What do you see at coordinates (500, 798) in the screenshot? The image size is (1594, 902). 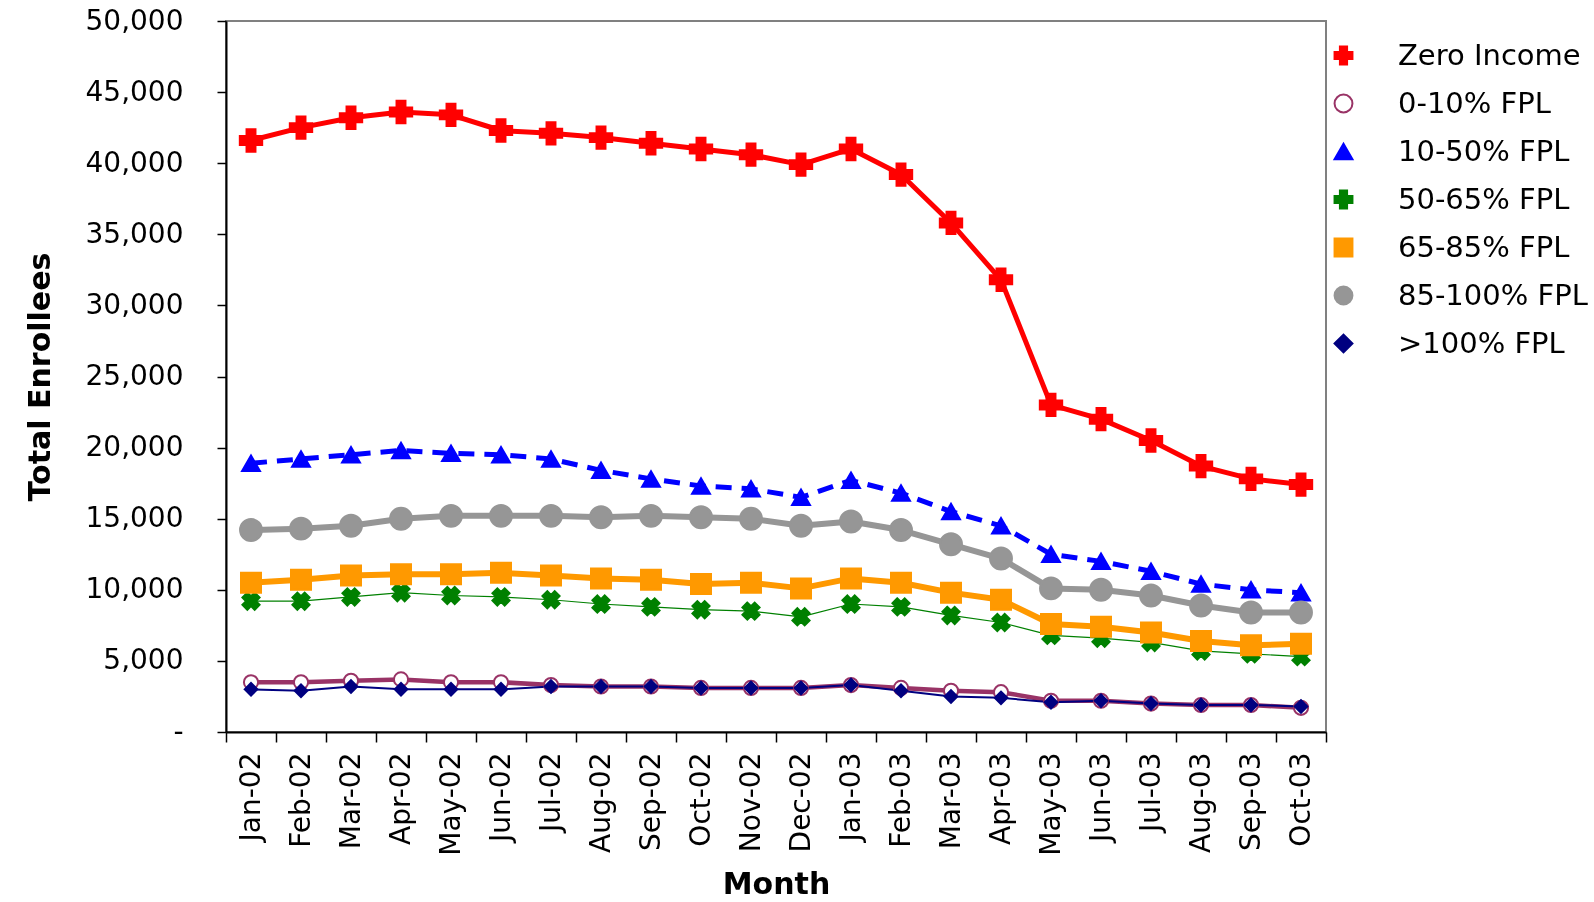 I see `x-tick-label: Jun-02` at bounding box center [500, 798].